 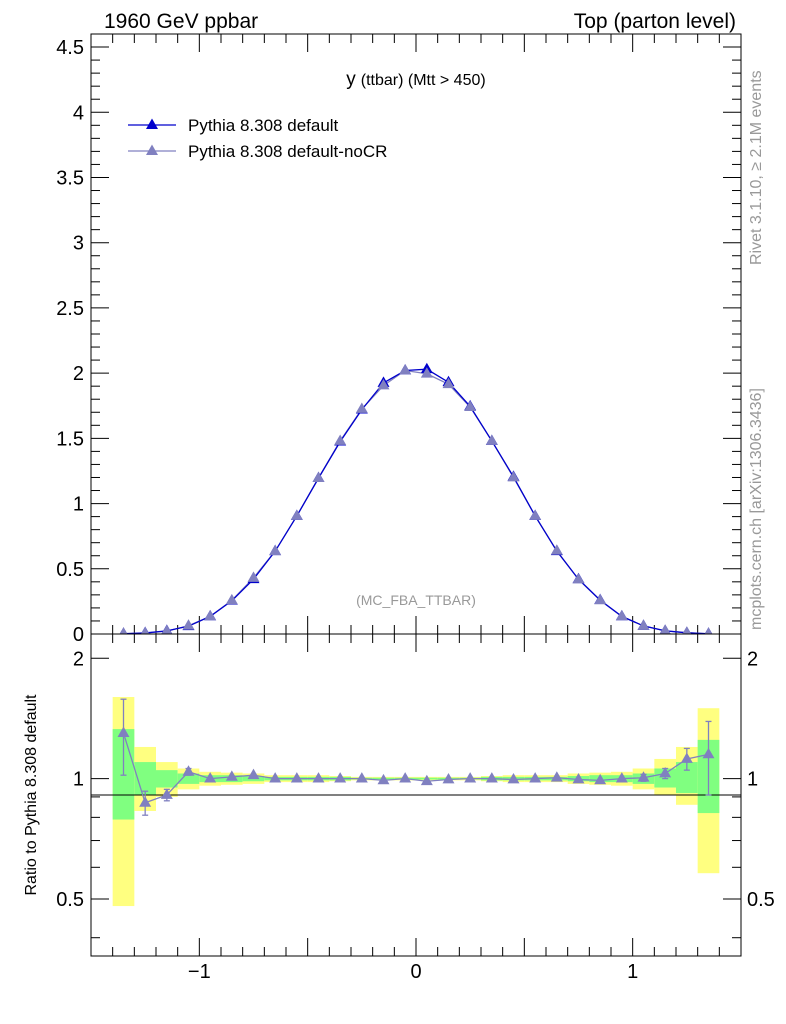 I want to click on legend-label-nocr: Pythia 8.308 default-noCR, so click(x=287, y=151).